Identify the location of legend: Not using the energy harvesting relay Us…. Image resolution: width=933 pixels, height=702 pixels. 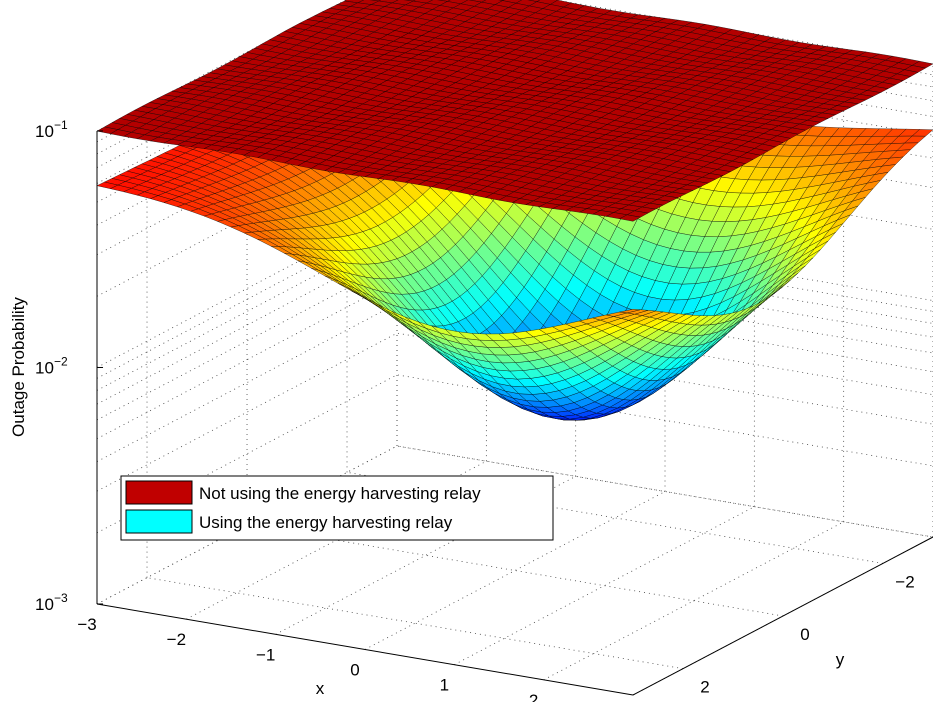
(337, 508).